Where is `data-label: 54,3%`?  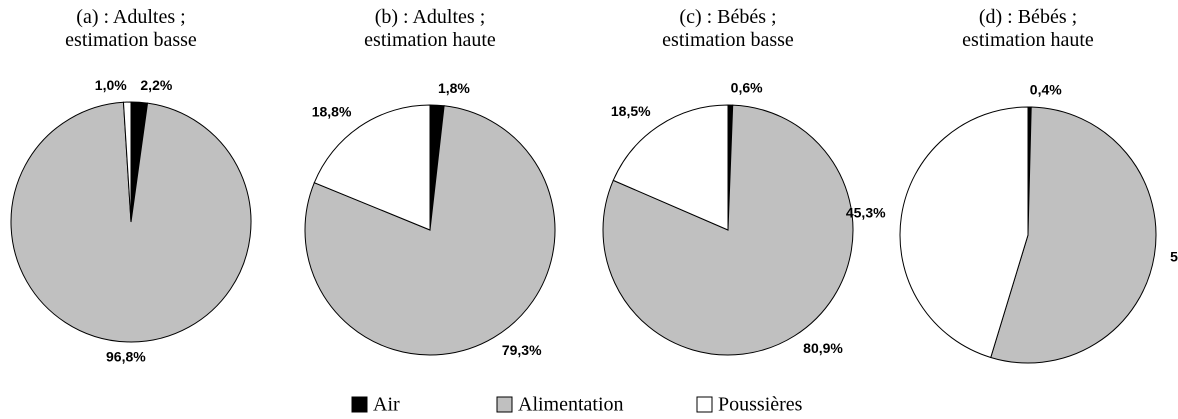 data-label: 54,3% is located at coordinates (1174, 257).